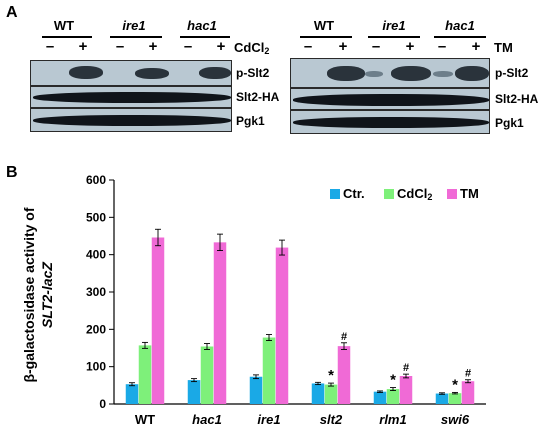  I want to click on left-underline-wt, so click(67, 37).